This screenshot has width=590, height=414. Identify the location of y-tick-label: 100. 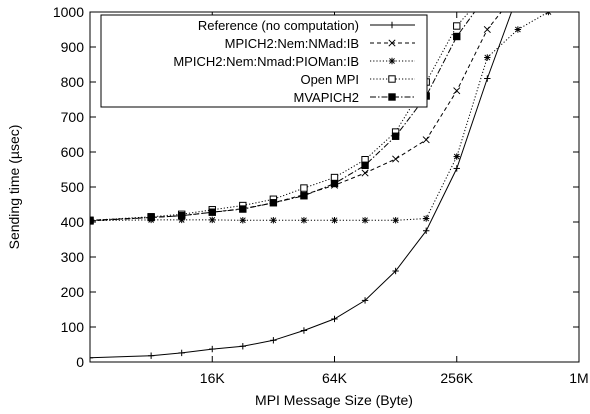
(73, 327).